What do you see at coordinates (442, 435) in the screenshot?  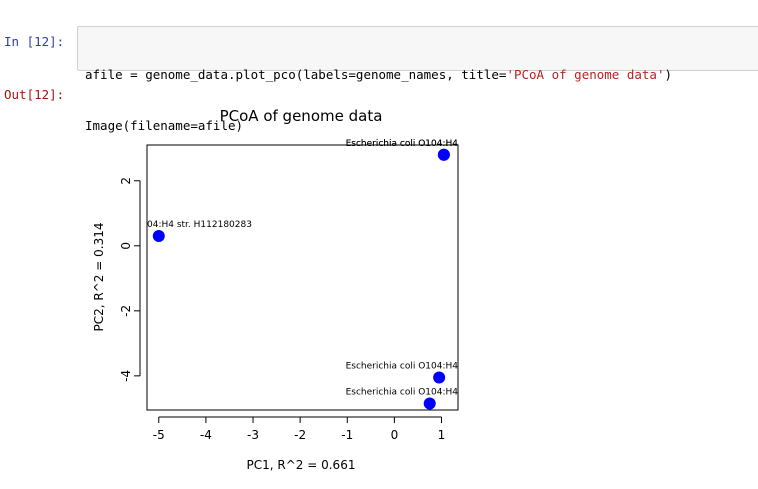 I see `x-tick-label-6: 1` at bounding box center [442, 435].